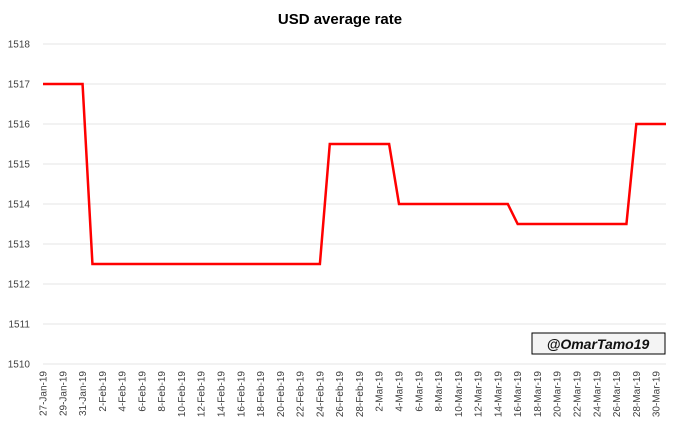 The width and height of the screenshot is (680, 425). Describe the element at coordinates (340, 394) in the screenshot. I see `x-tick-label: 26-Feb-19` at that location.